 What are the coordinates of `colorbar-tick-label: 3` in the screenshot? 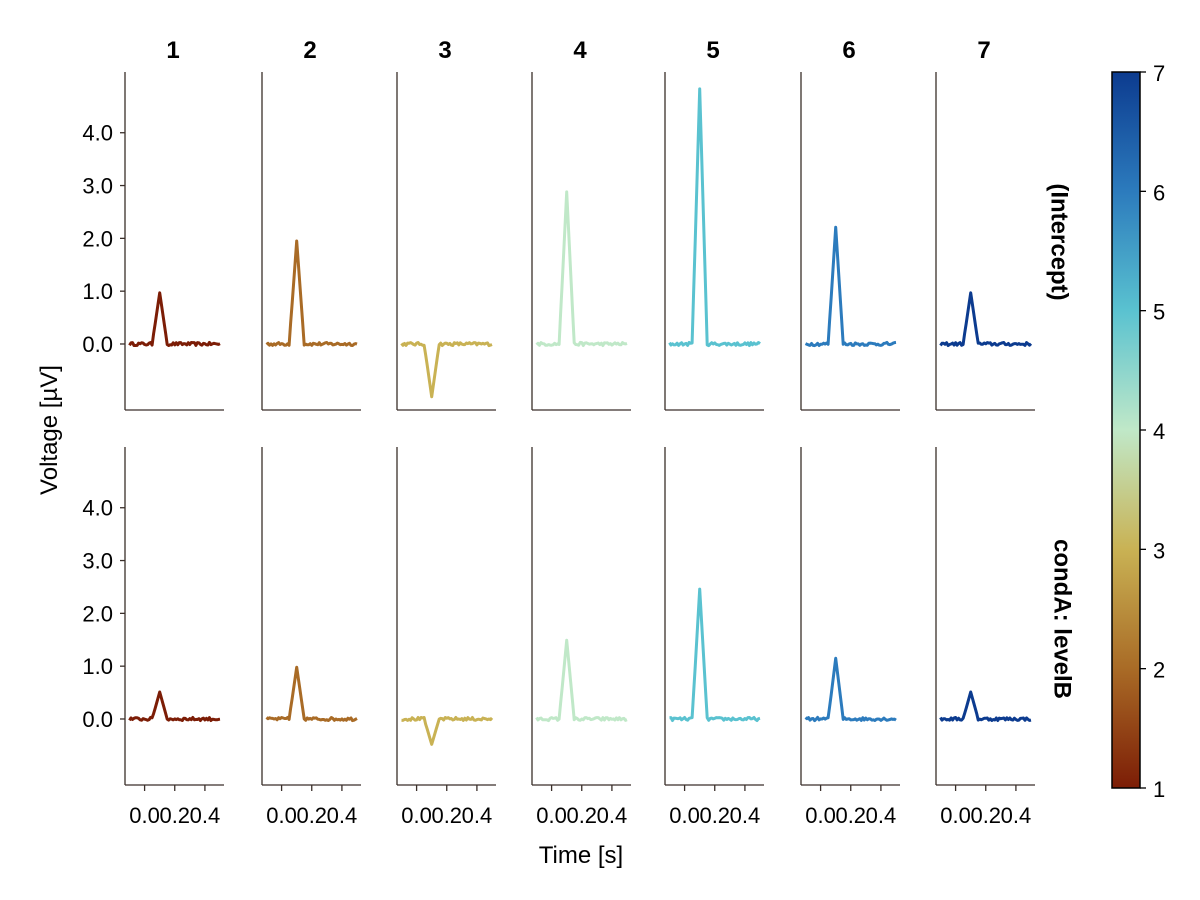 It's located at (1159, 550).